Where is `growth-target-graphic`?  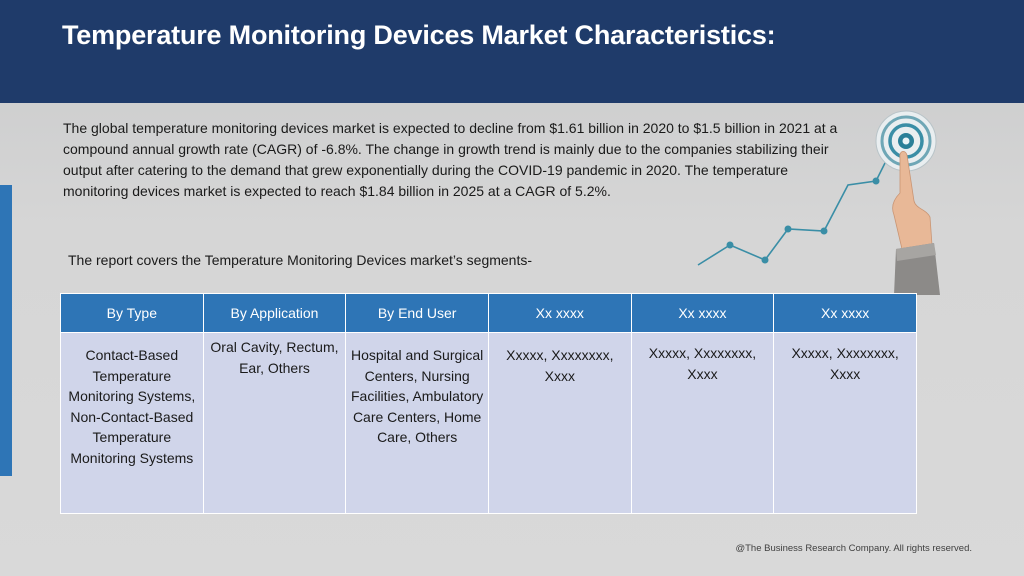 growth-target-graphic is located at coordinates (818, 202).